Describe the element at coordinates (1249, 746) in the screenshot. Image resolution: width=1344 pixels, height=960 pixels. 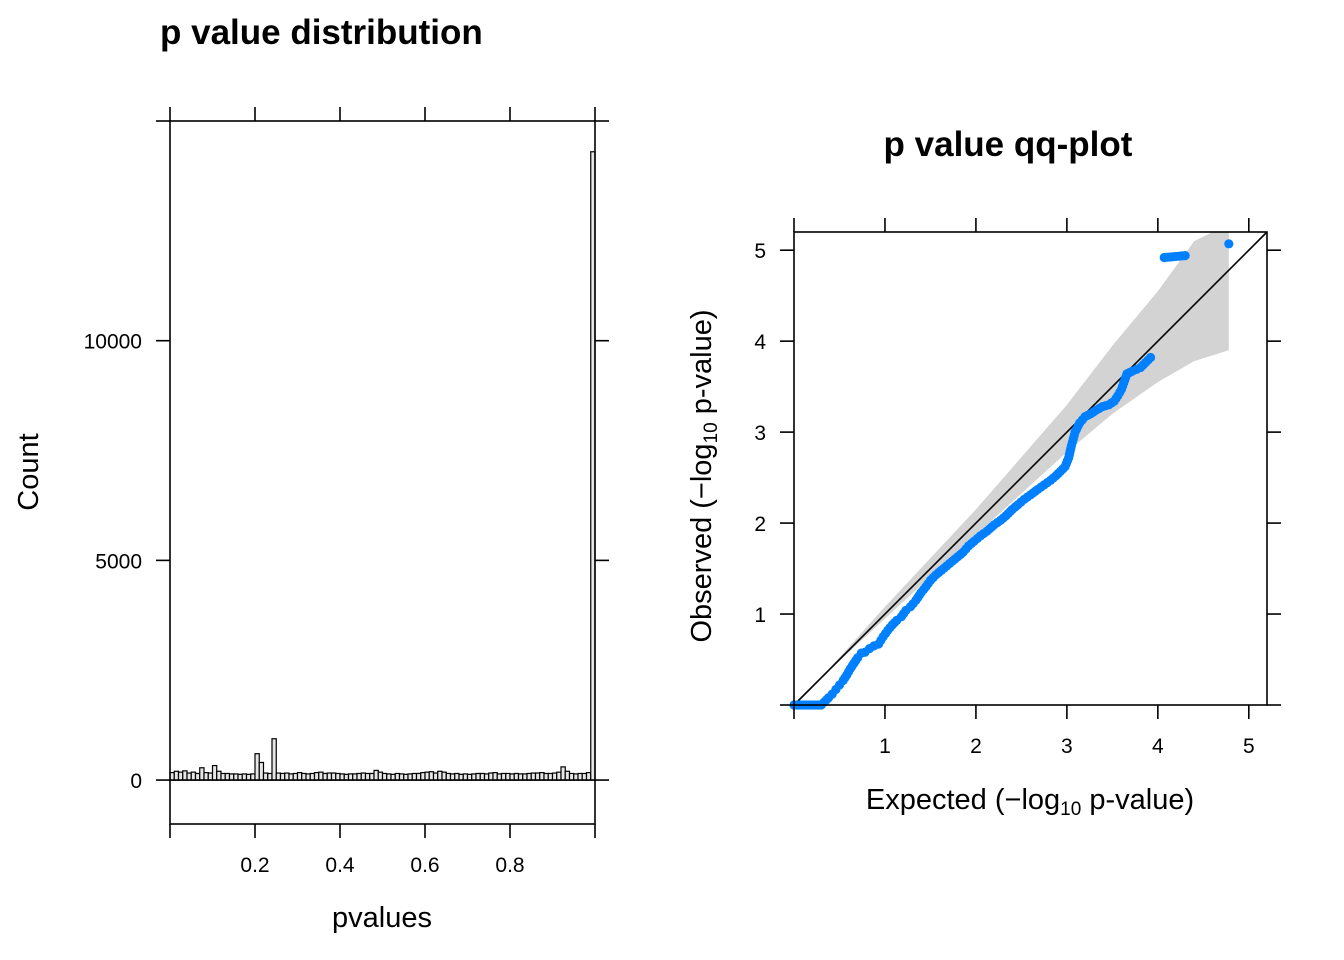
I see `x-tick-label: 5` at that location.